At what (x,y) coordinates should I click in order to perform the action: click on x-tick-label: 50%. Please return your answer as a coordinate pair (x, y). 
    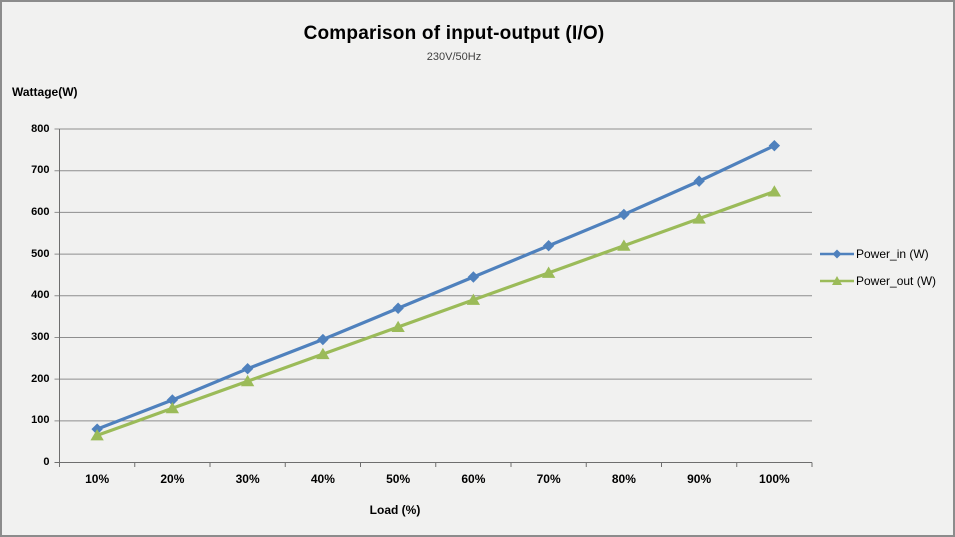
    Looking at the image, I should click on (398, 478).